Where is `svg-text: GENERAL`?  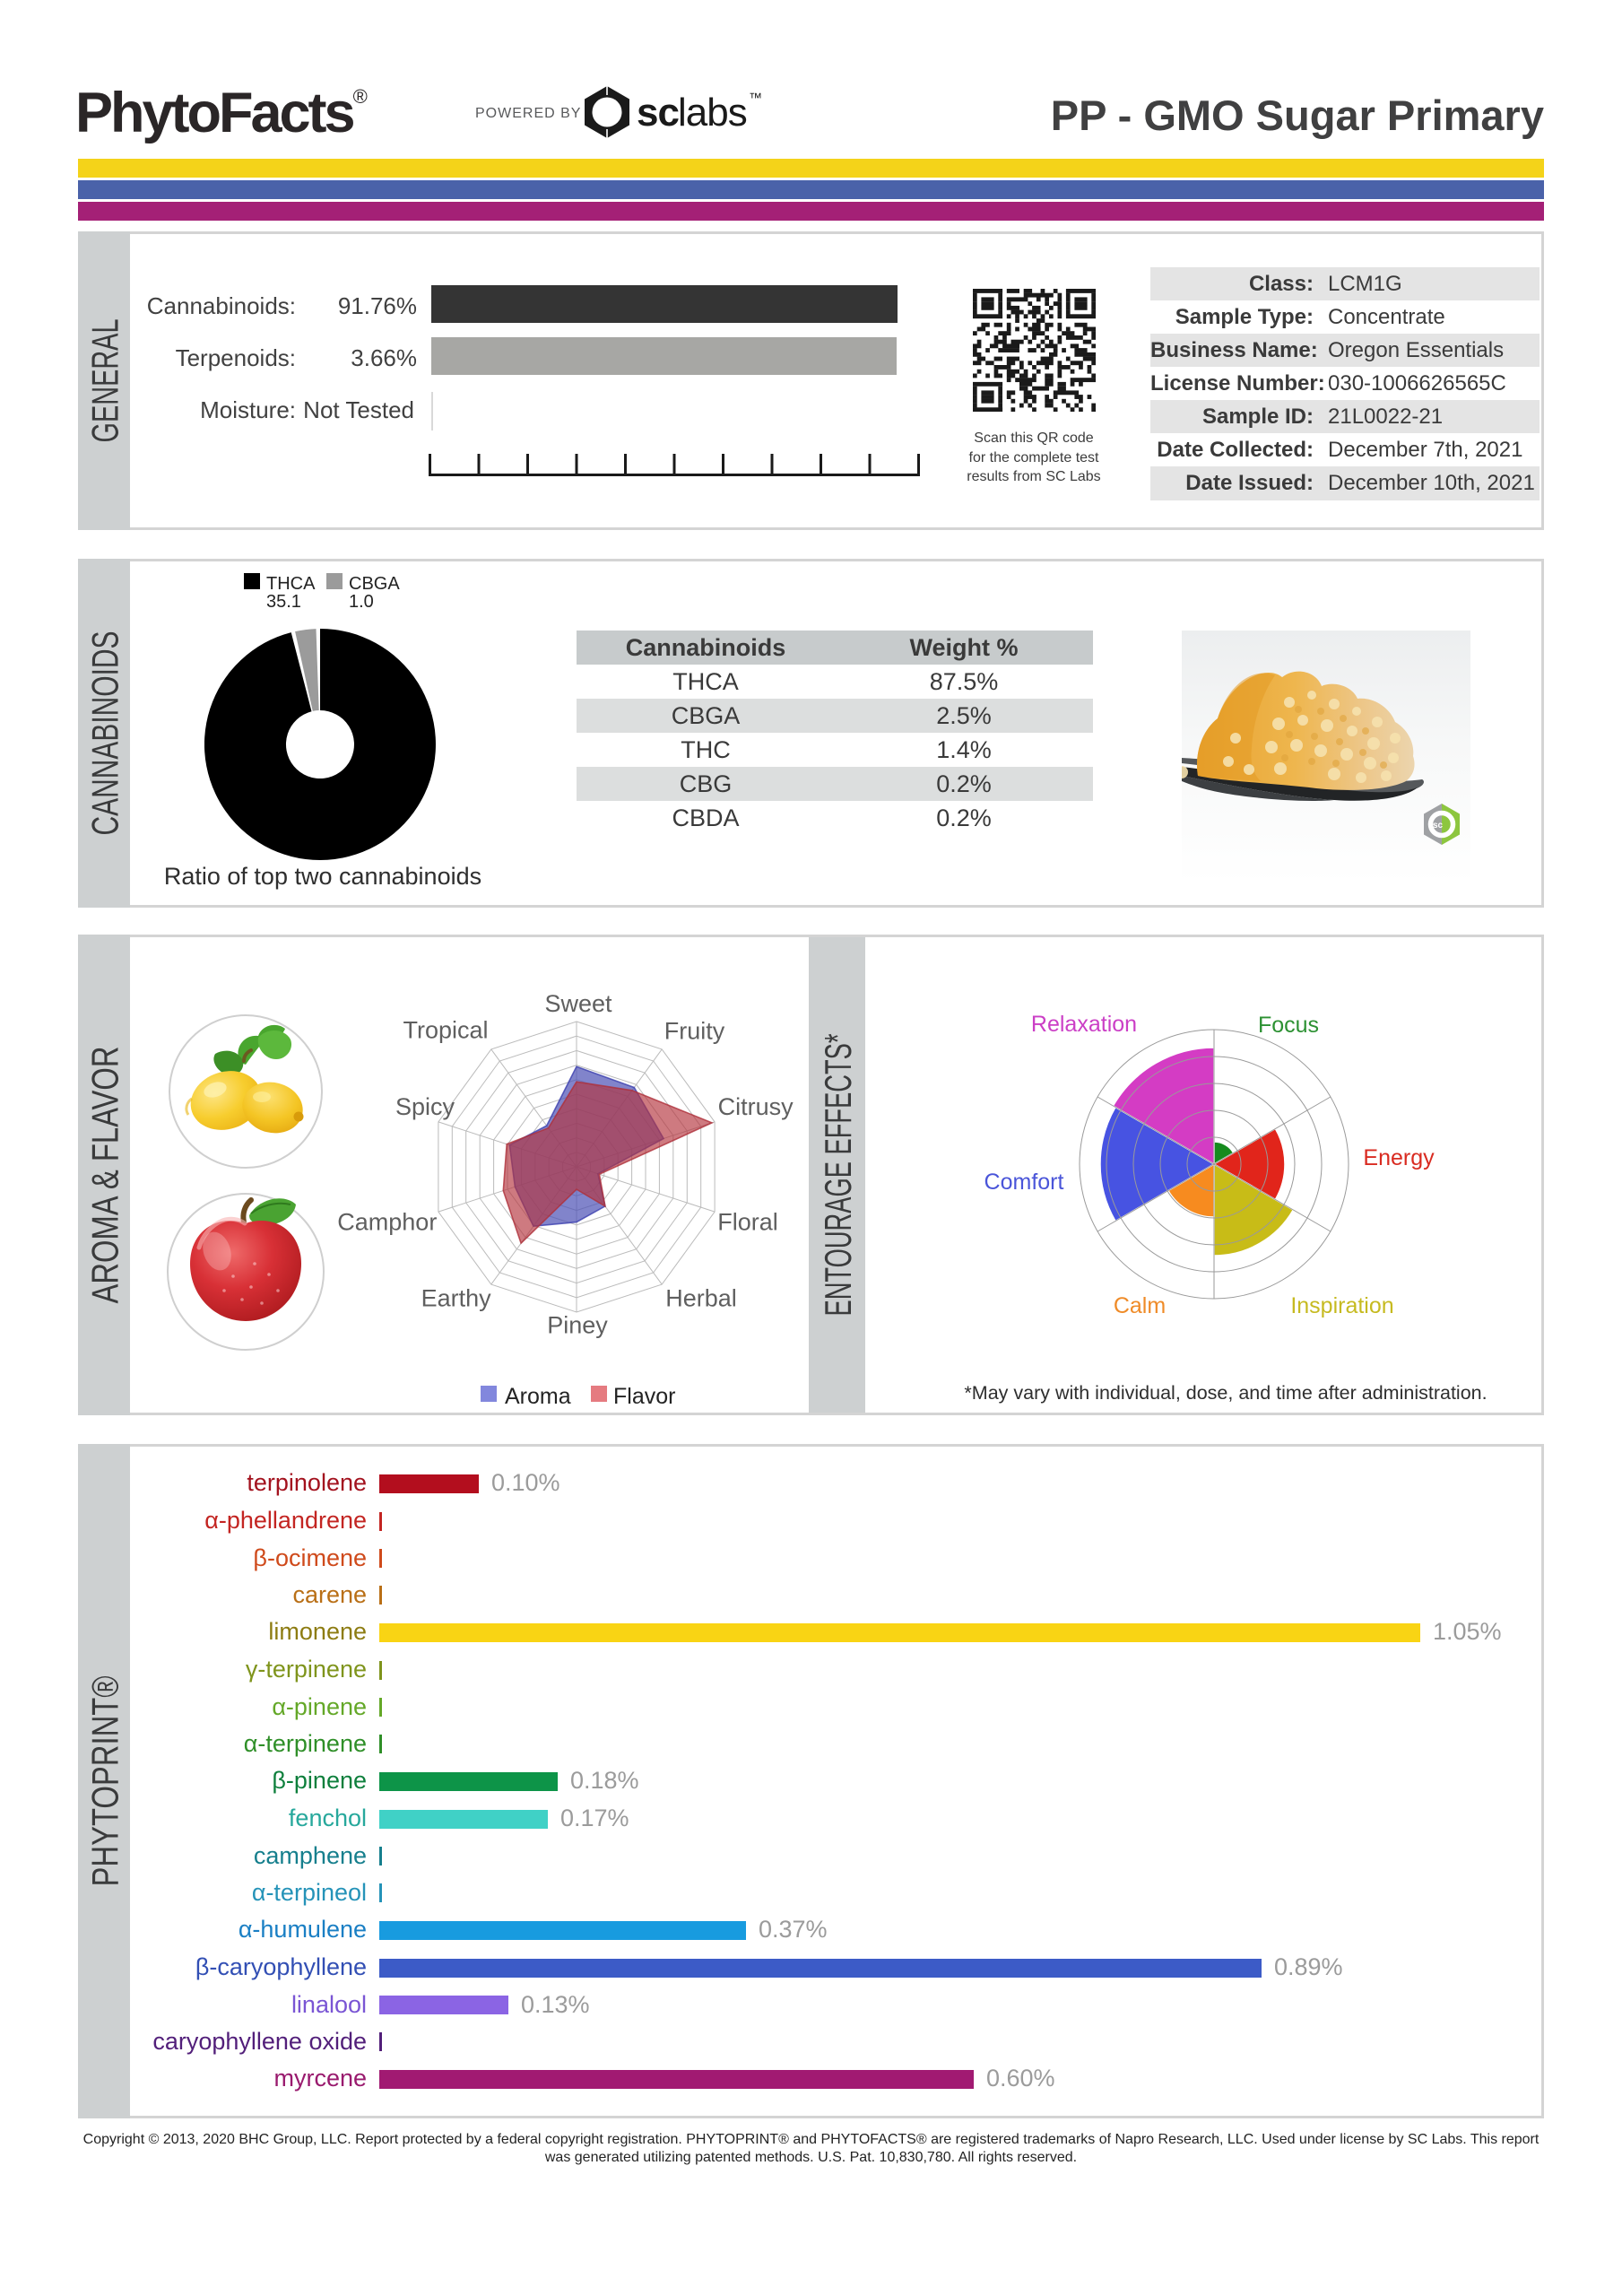
svg-text: GENERAL is located at coordinates (105, 381).